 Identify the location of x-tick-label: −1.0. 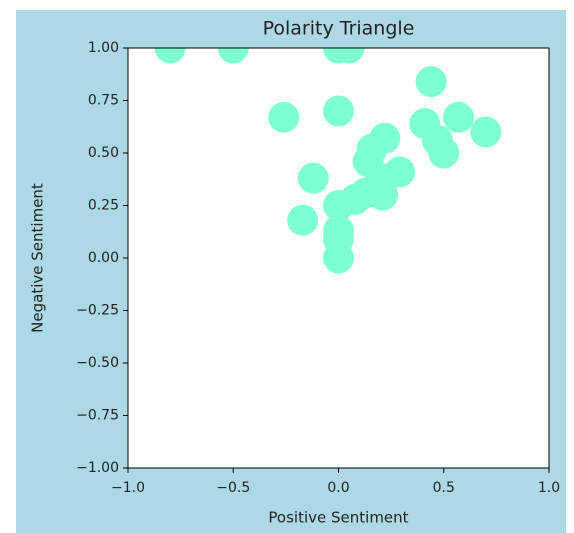
(128, 488).